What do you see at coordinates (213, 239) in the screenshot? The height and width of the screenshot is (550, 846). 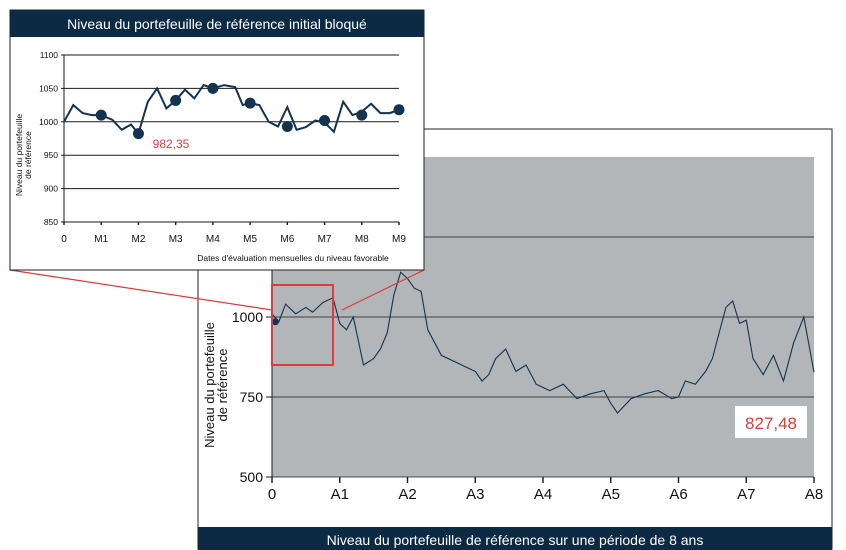 I see `x-tick-label: M4` at bounding box center [213, 239].